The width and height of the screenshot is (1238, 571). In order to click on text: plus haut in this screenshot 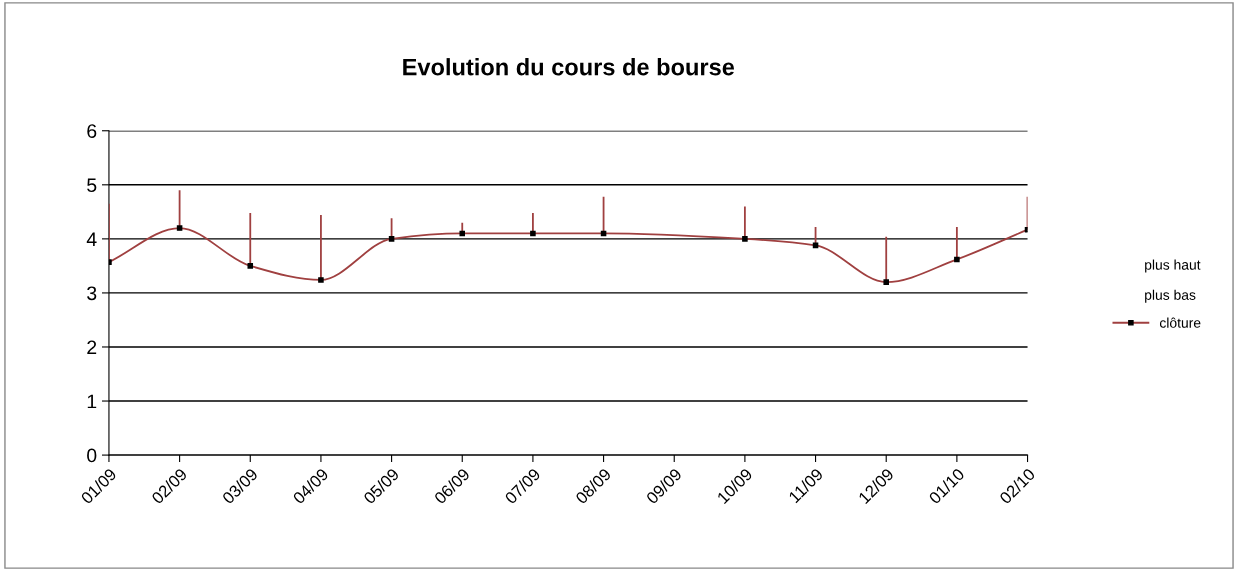, I will do `click(1173, 266)`.